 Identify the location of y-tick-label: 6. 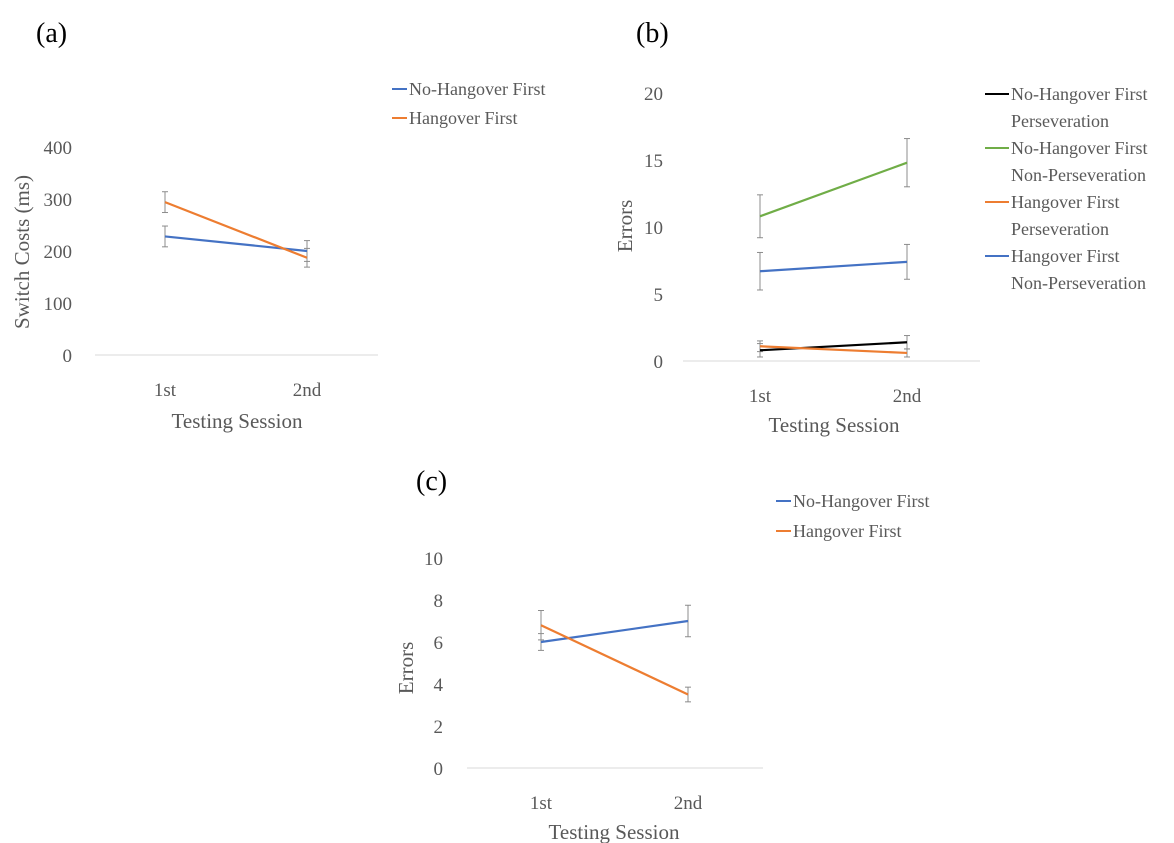
(439, 643).